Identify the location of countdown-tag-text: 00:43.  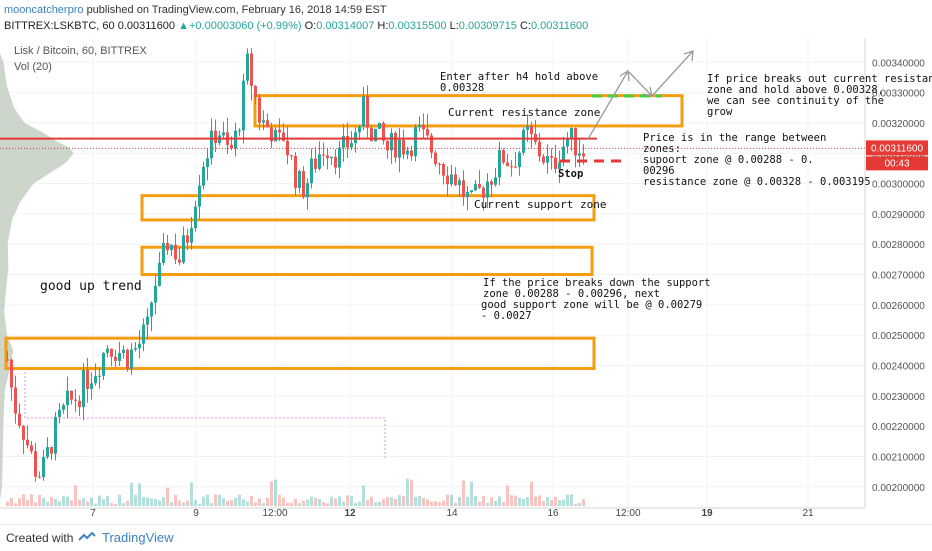
(896, 163).